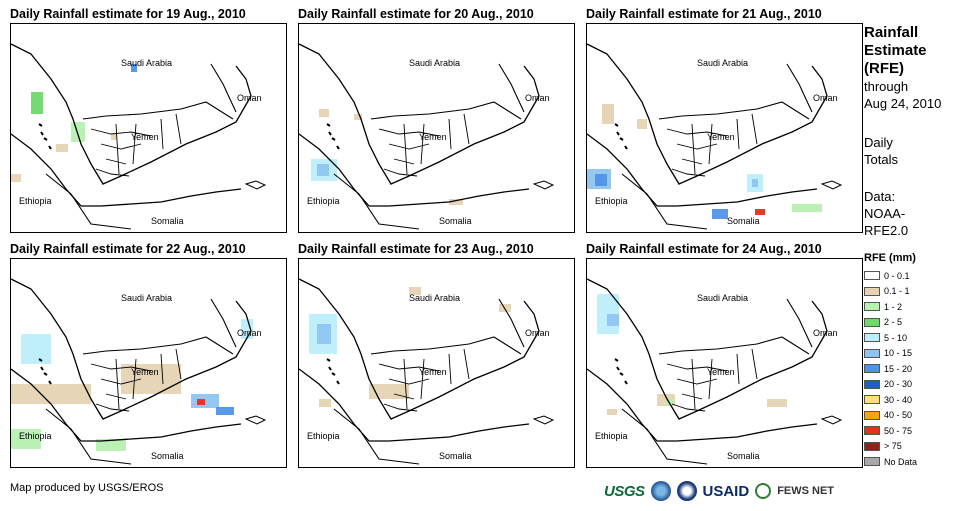 The width and height of the screenshot is (967, 511). Describe the element at coordinates (884, 68) in the screenshot. I see `heading-line-3: (RFE)` at that location.